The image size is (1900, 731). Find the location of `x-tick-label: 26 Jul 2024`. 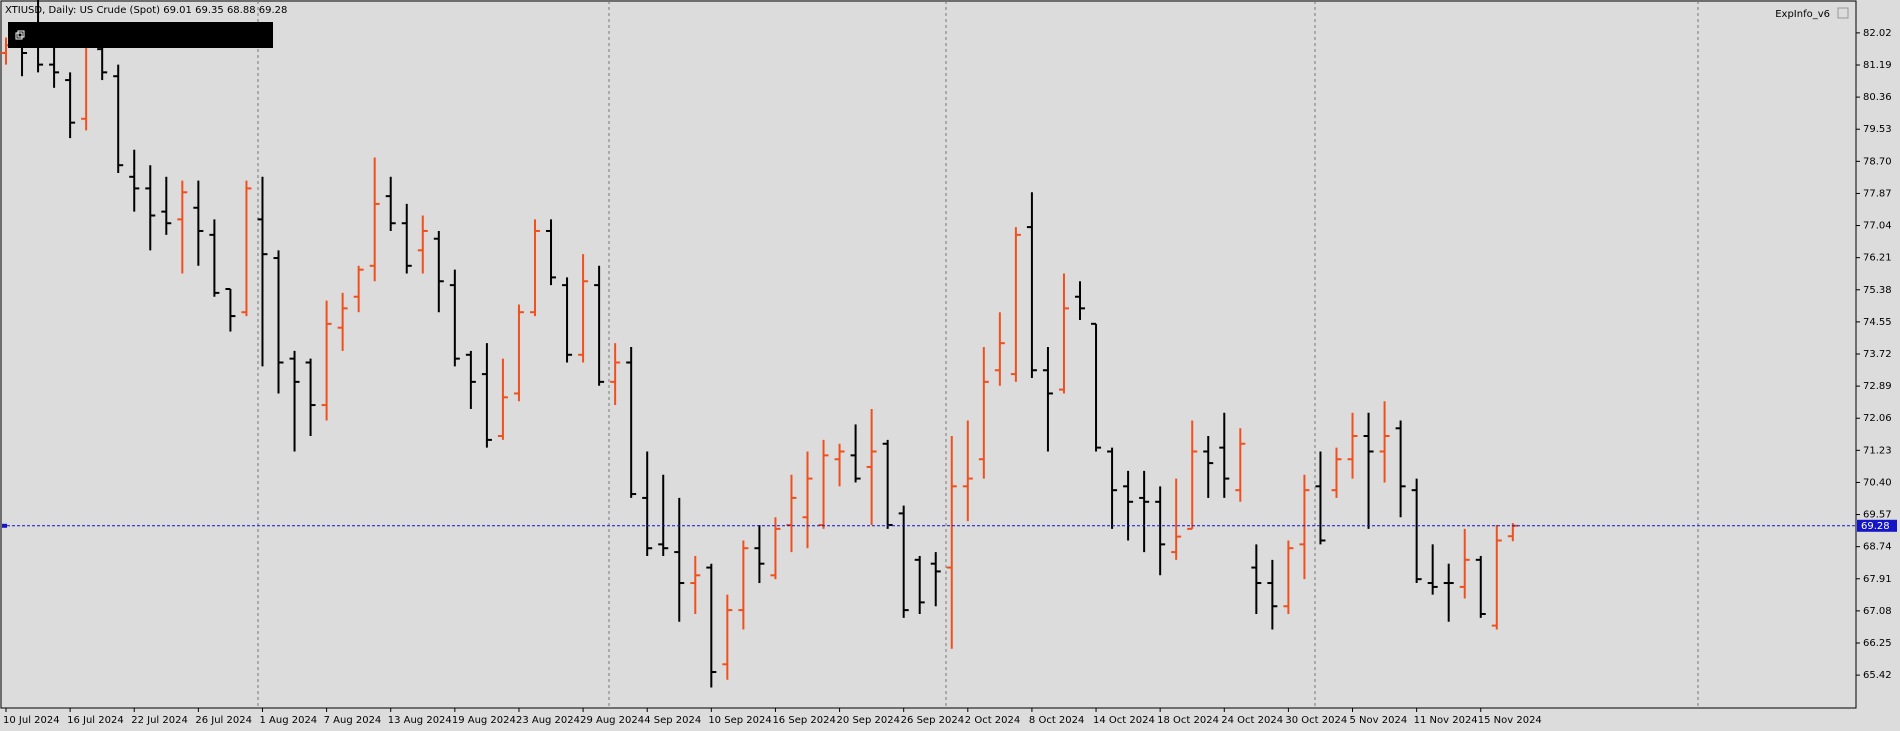

x-tick-label: 26 Jul 2024 is located at coordinates (223, 720).